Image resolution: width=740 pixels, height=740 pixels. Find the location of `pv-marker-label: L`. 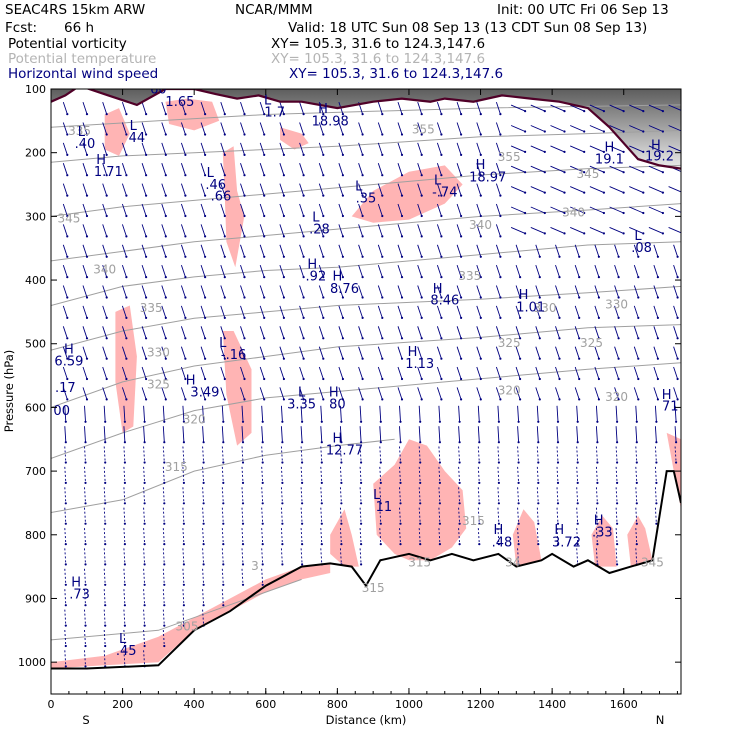

pv-marker-label: L is located at coordinates (134, 126).